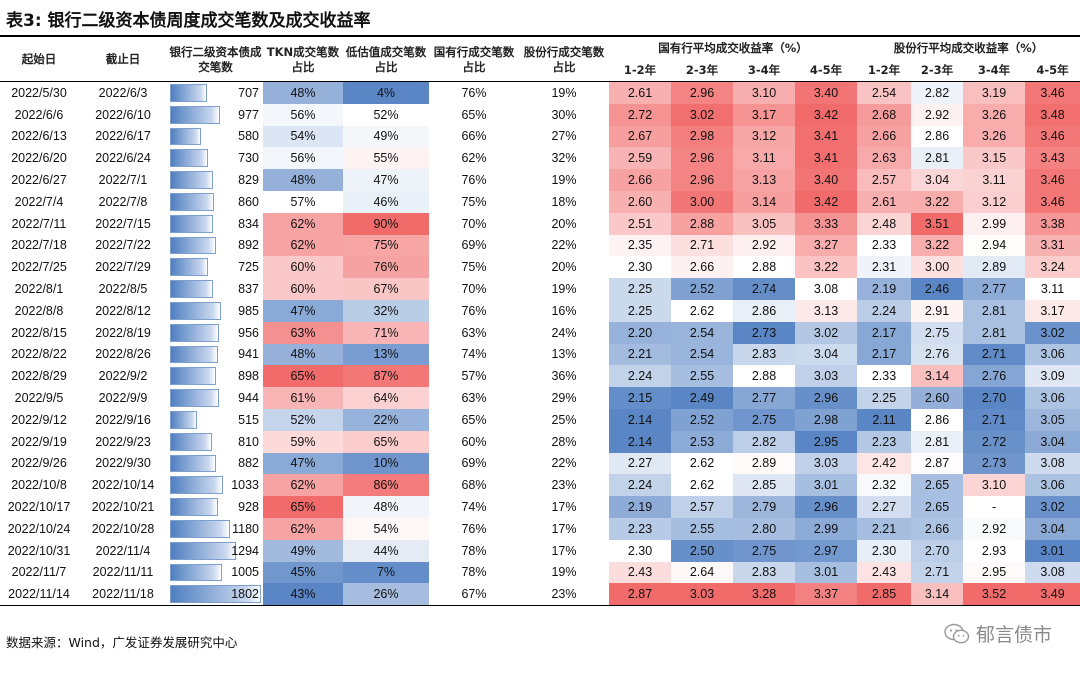  I want to click on header-joint-stock-ratio: 股份行成交笔数占比, so click(564, 59).